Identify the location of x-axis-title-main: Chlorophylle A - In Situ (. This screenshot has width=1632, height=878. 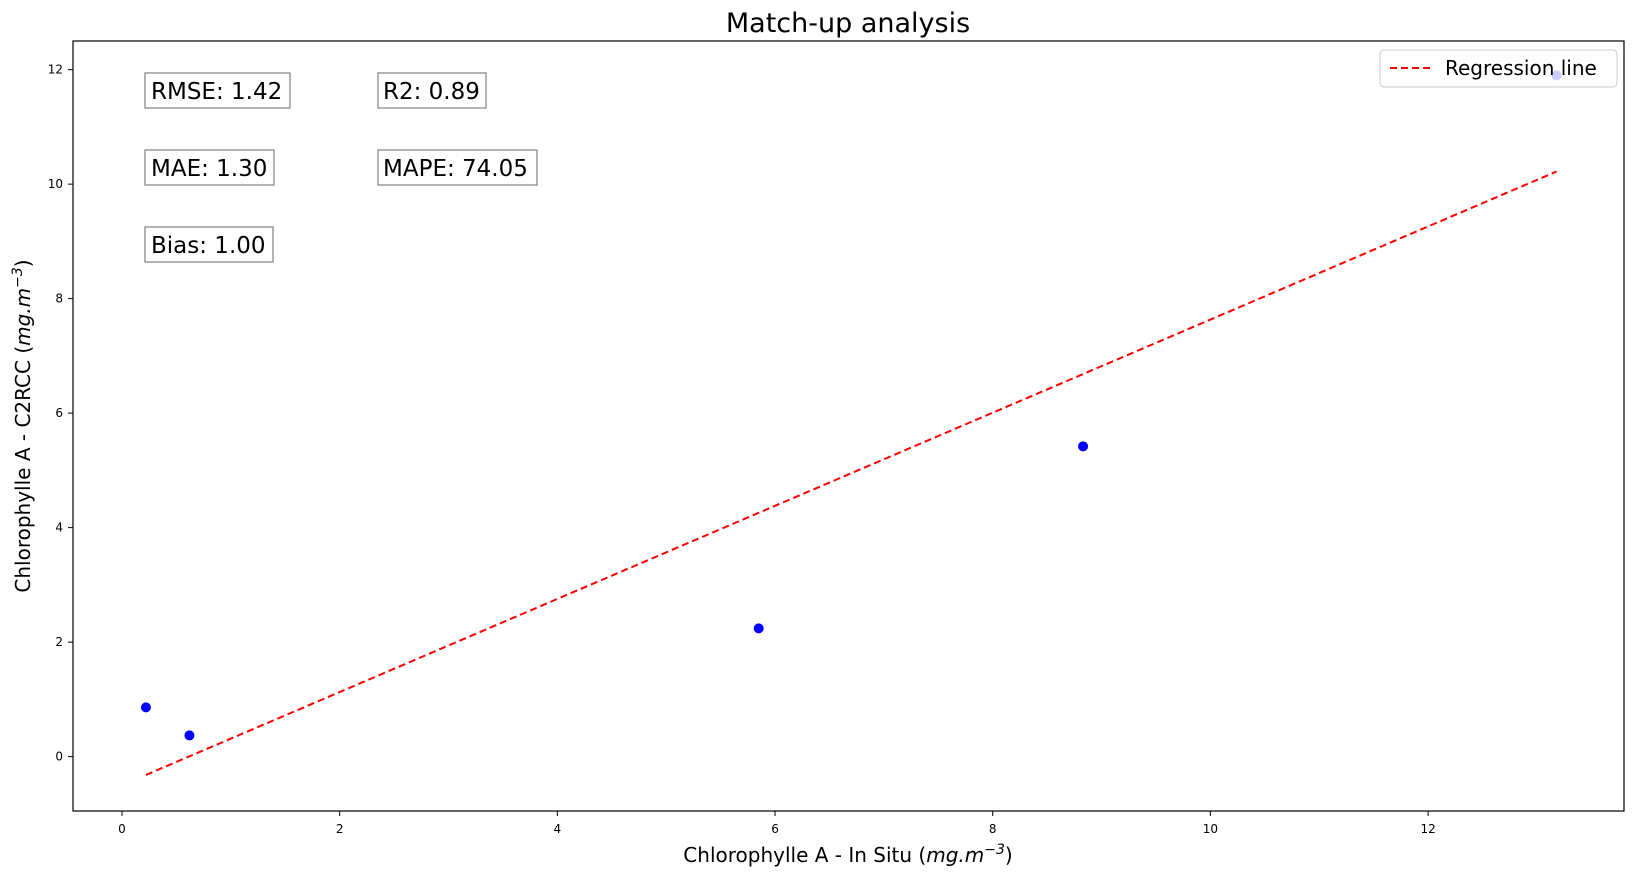
(804, 855).